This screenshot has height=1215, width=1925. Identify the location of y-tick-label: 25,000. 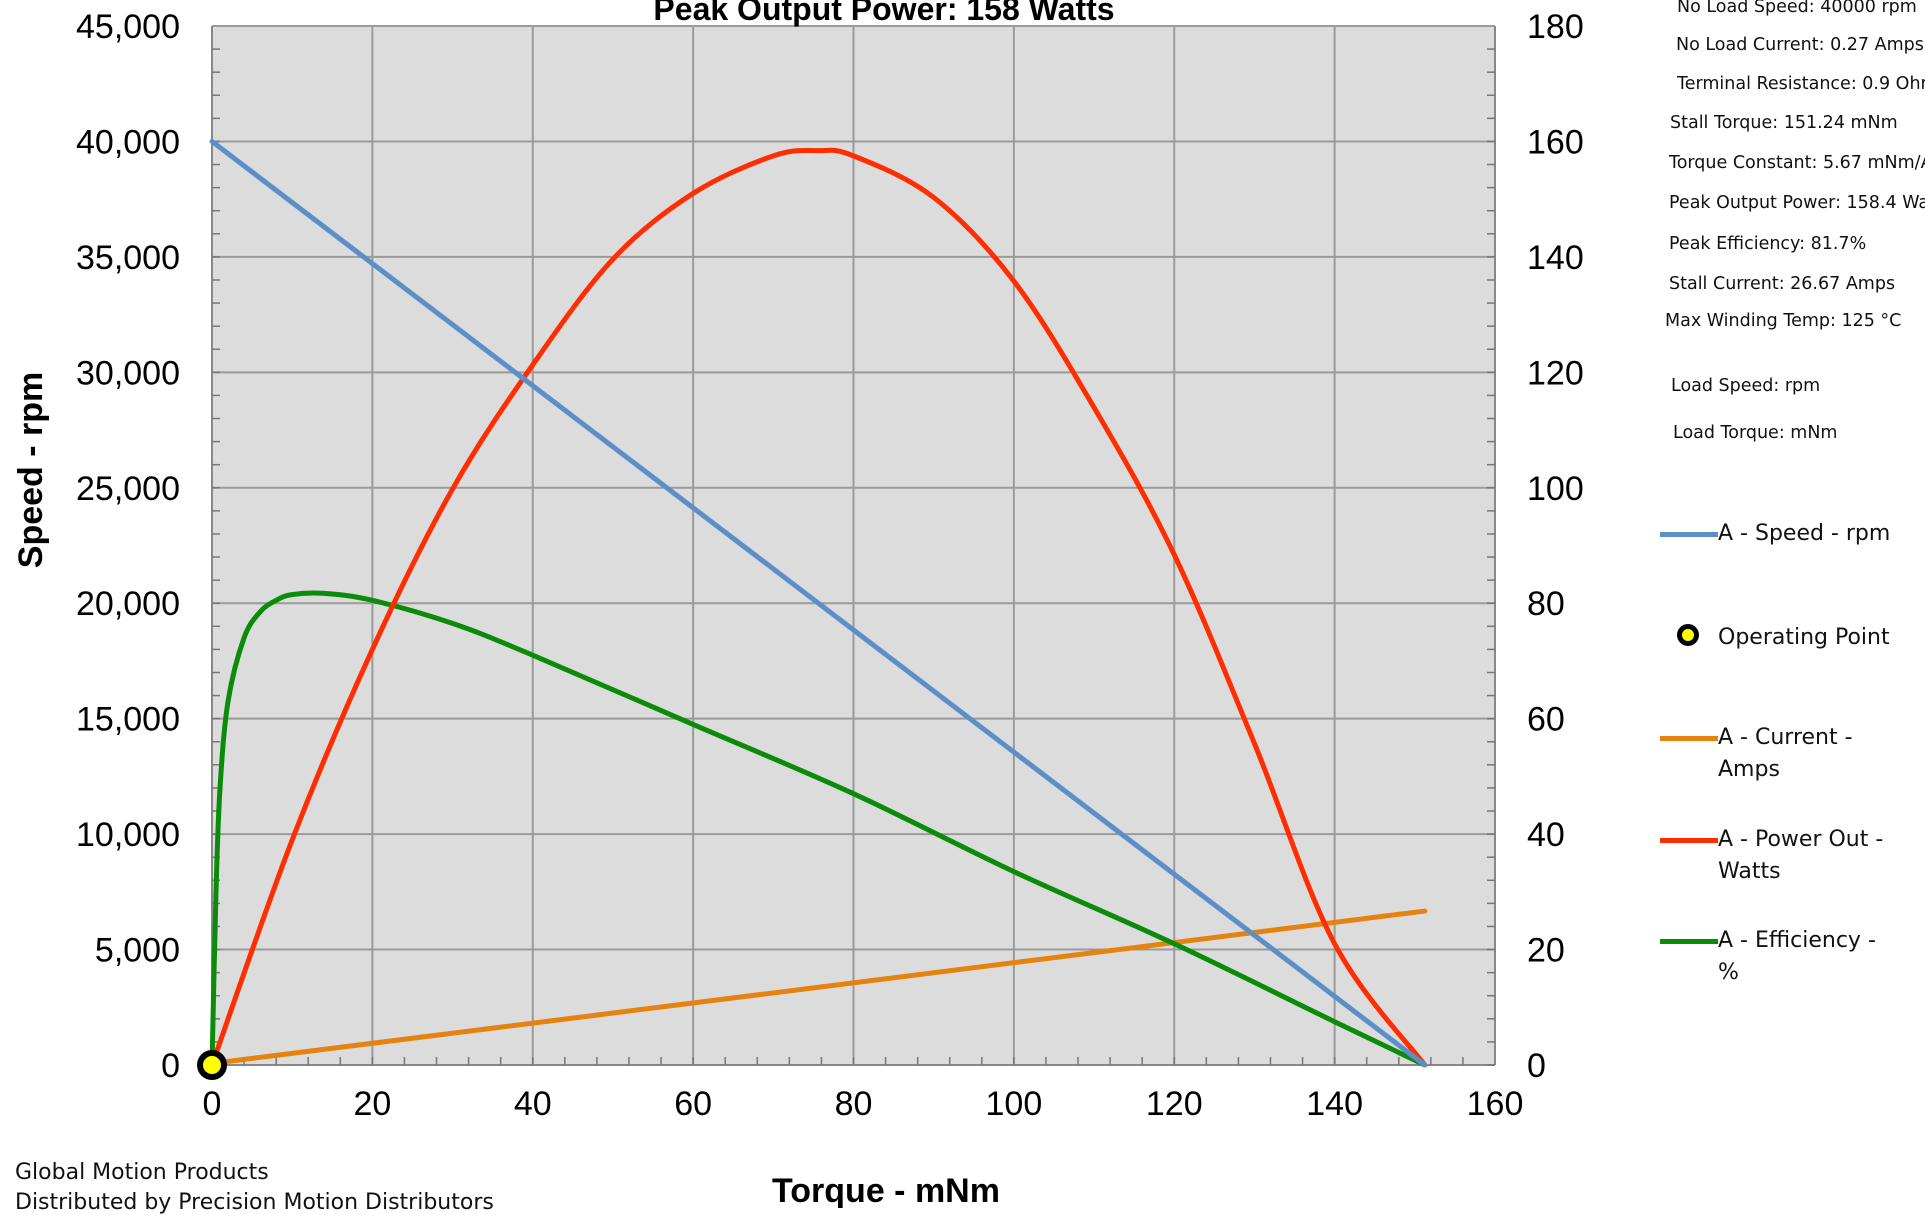
(128, 489).